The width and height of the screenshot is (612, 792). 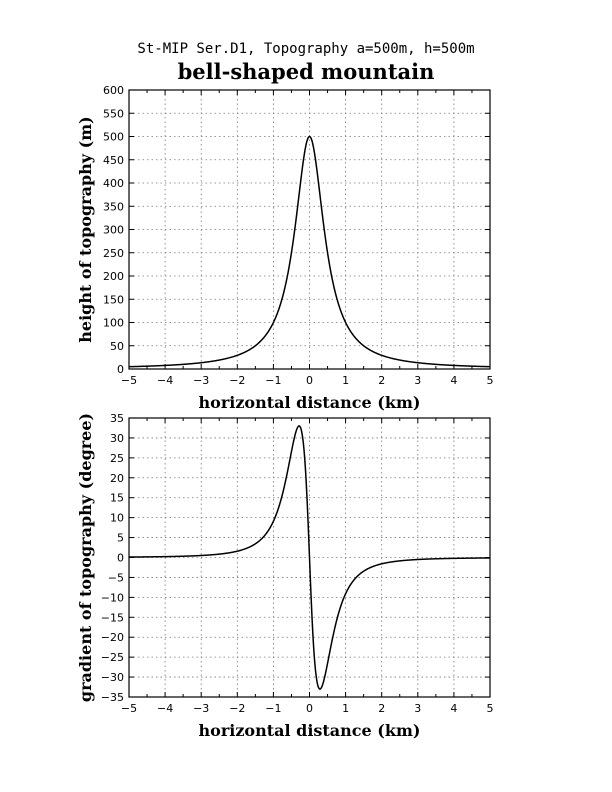 I want to click on y-tick-label: 10, so click(x=117, y=518).